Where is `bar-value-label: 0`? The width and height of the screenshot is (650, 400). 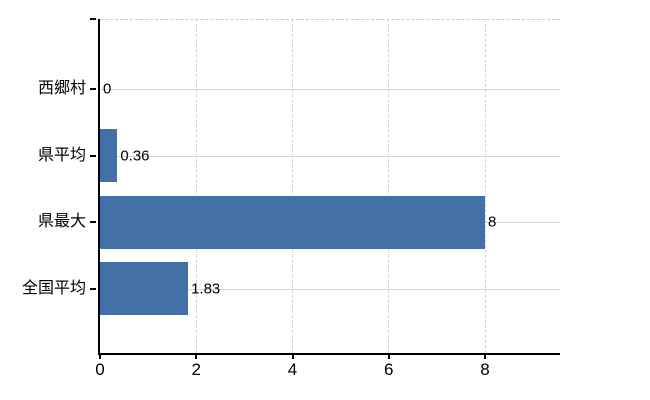
bar-value-label: 0 is located at coordinates (107, 89).